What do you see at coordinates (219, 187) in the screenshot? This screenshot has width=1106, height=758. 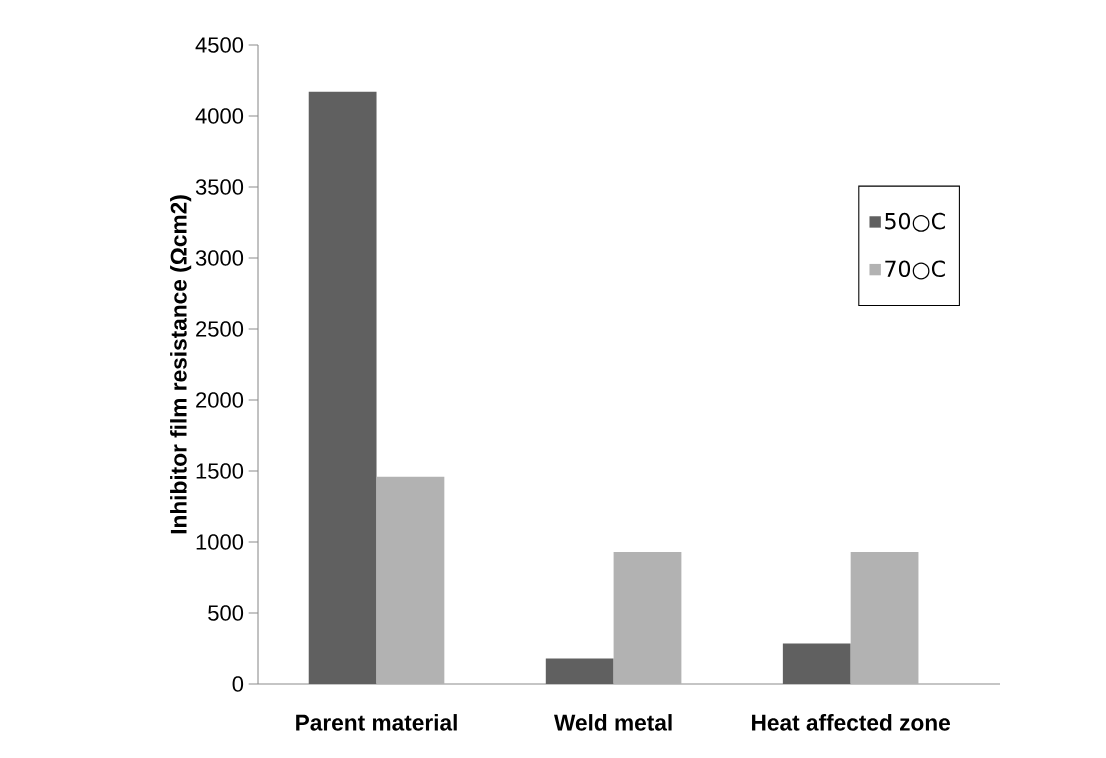 I see `y-tick-label: 3500` at bounding box center [219, 187].